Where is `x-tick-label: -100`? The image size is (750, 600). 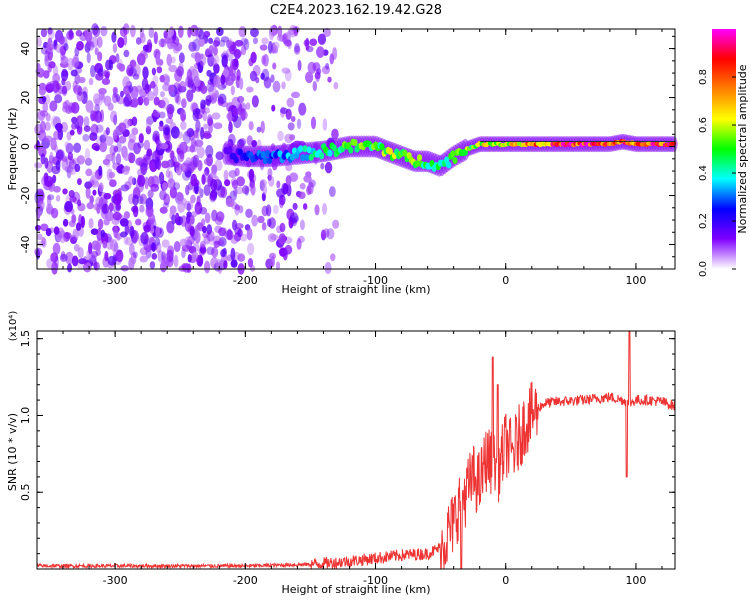
x-tick-label: -100 is located at coordinates (375, 580).